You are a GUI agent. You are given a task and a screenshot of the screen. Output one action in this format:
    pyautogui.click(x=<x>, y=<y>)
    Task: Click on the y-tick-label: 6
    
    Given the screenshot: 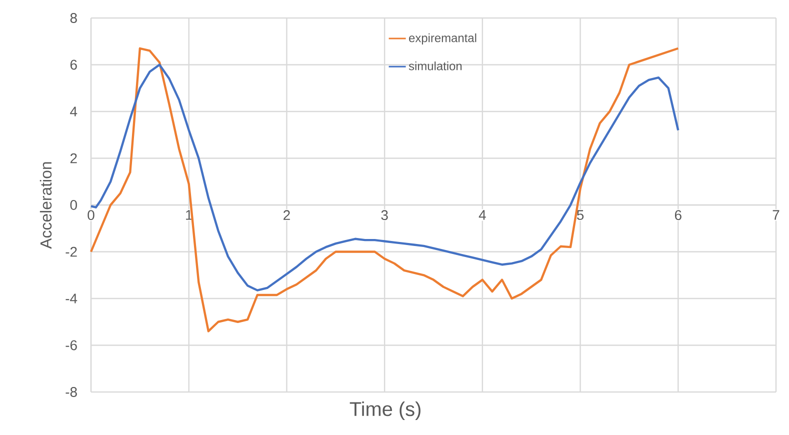 What is the action you would take?
    pyautogui.click(x=73, y=65)
    